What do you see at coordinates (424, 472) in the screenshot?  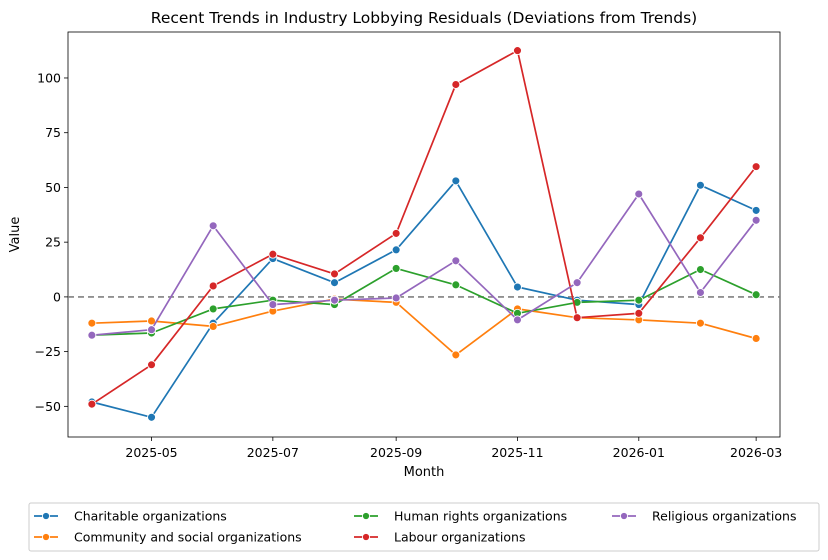 I see `x-axis-label: Month` at bounding box center [424, 472].